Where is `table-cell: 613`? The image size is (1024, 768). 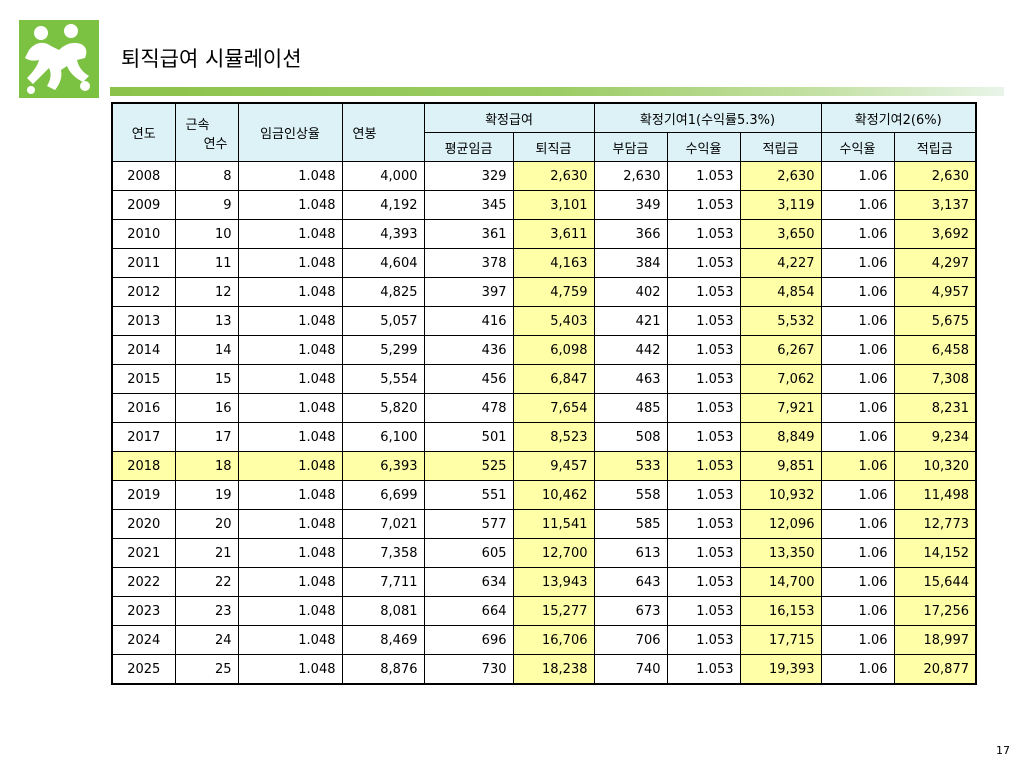
table-cell: 613 is located at coordinates (630, 553).